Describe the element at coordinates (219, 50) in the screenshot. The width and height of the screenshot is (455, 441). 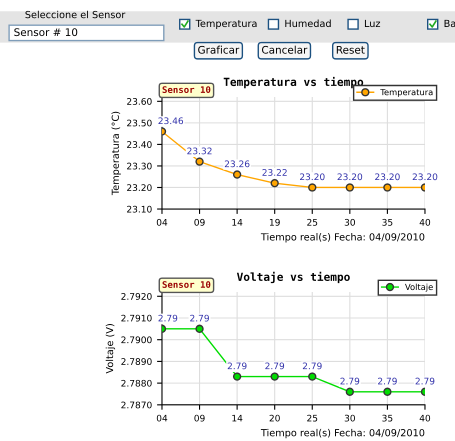
I see `text: Graficar` at that location.